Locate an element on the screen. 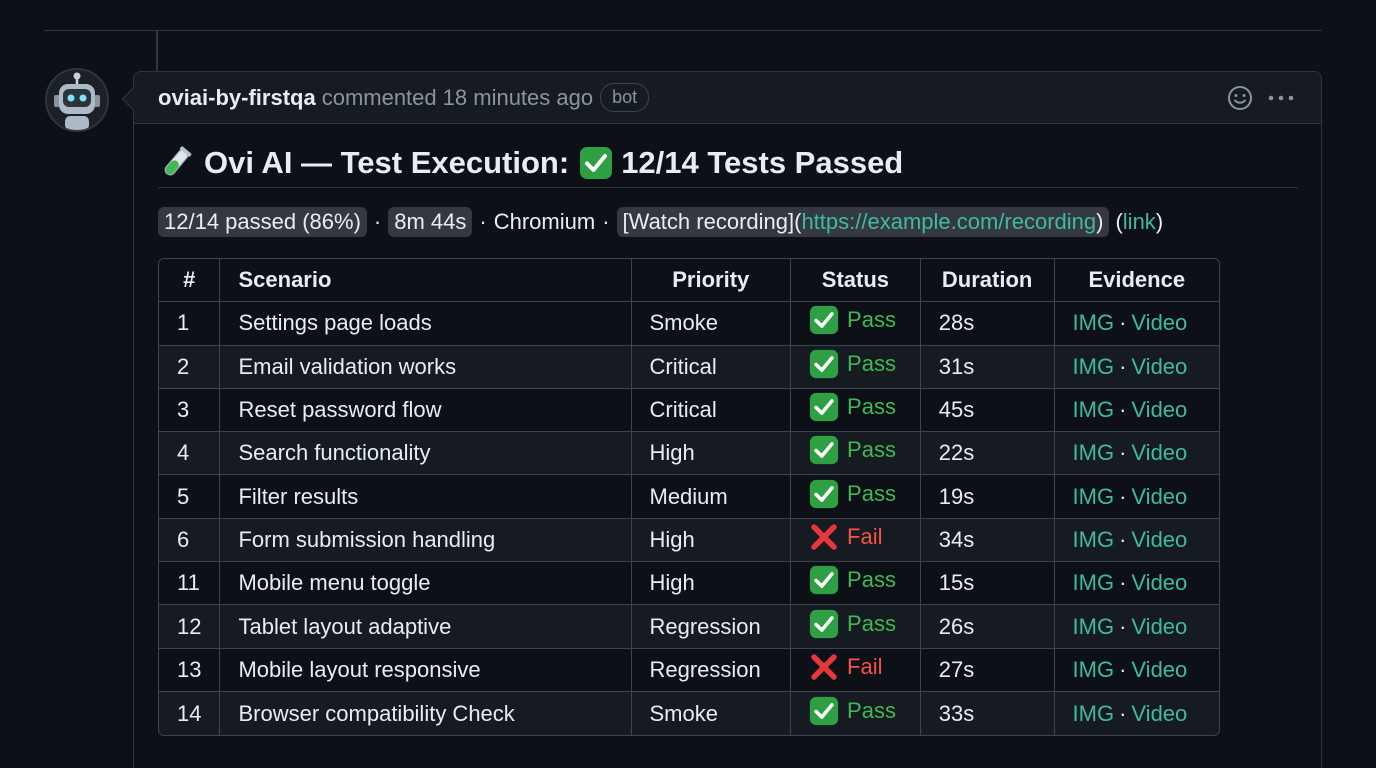 The height and width of the screenshot is (768, 1376). cell-priority: Critical is located at coordinates (711, 367).